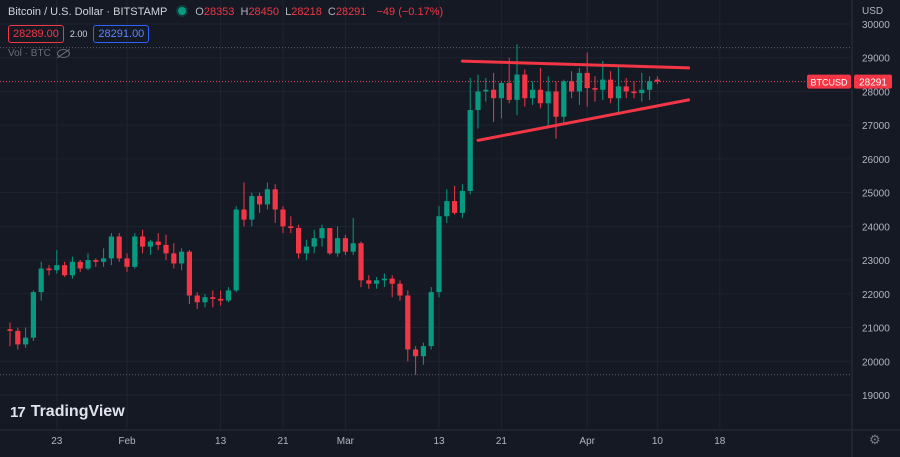  Describe the element at coordinates (121, 34) in the screenshot. I see `ask-button: 28291.00` at that location.